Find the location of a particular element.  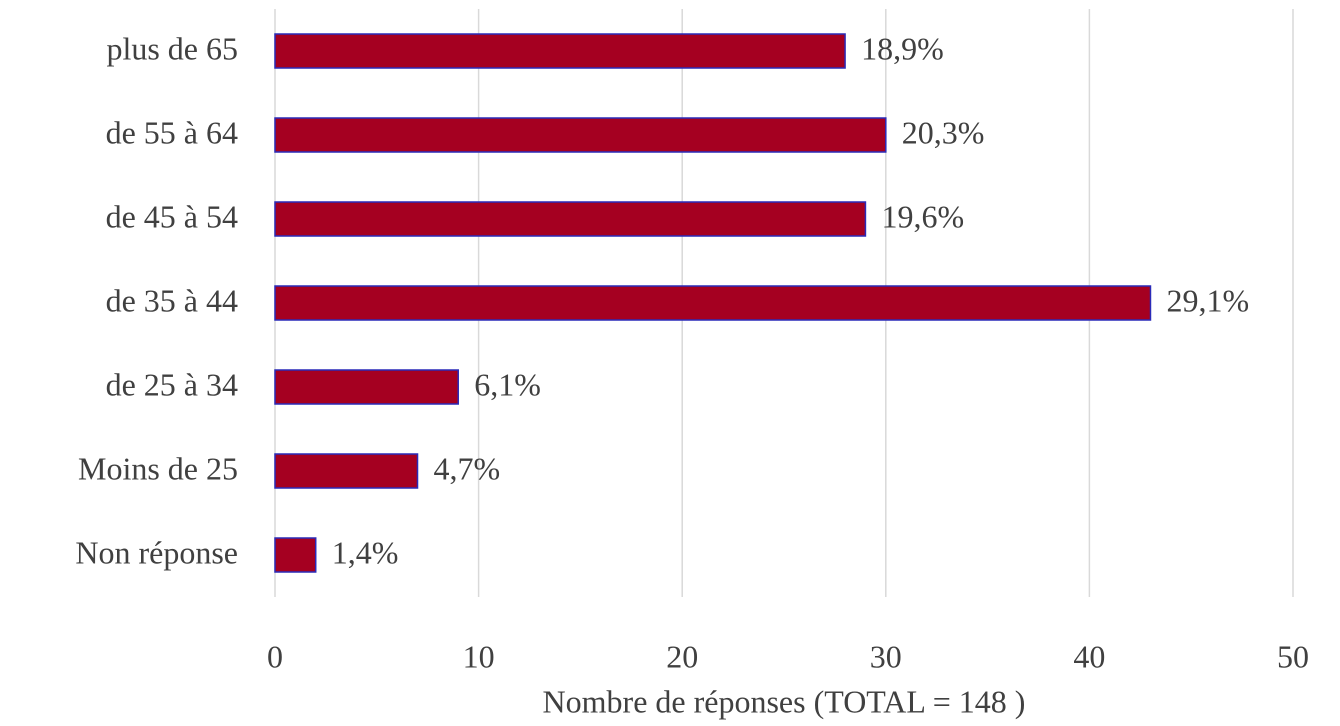

y-tick-label: de 25 à 34 is located at coordinates (172, 384).